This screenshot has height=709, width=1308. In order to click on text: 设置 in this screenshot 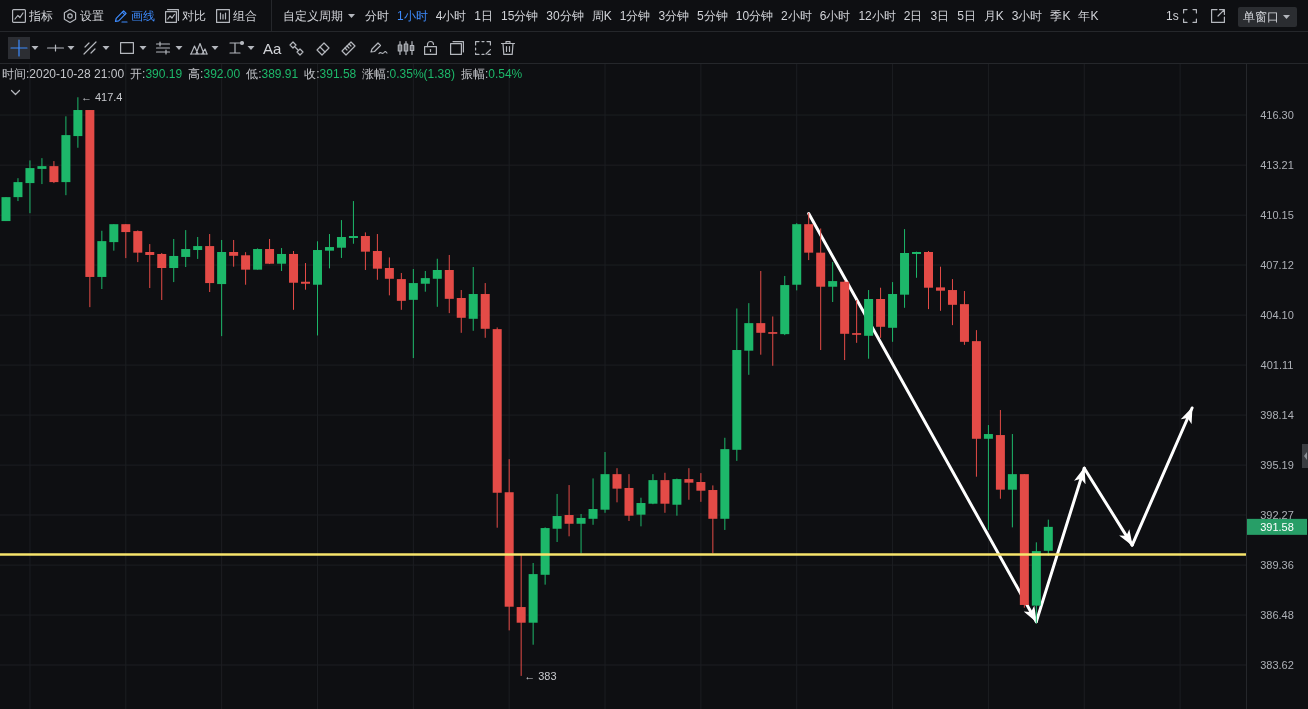, I will do `click(92, 16)`.